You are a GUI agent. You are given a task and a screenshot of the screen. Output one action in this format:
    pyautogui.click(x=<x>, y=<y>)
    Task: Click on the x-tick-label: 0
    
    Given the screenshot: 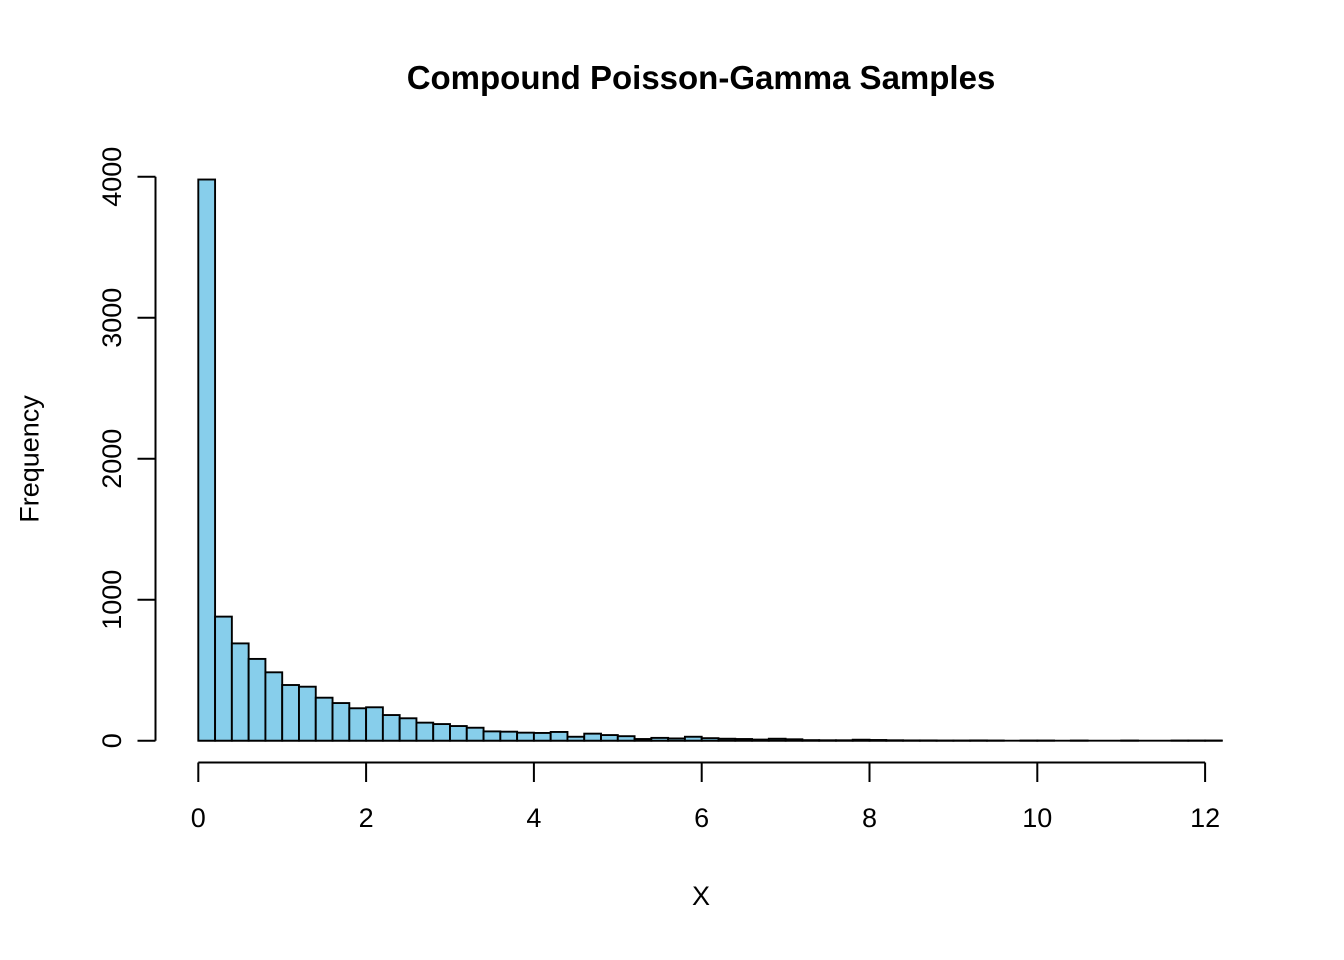 What is the action you would take?
    pyautogui.click(x=198, y=818)
    